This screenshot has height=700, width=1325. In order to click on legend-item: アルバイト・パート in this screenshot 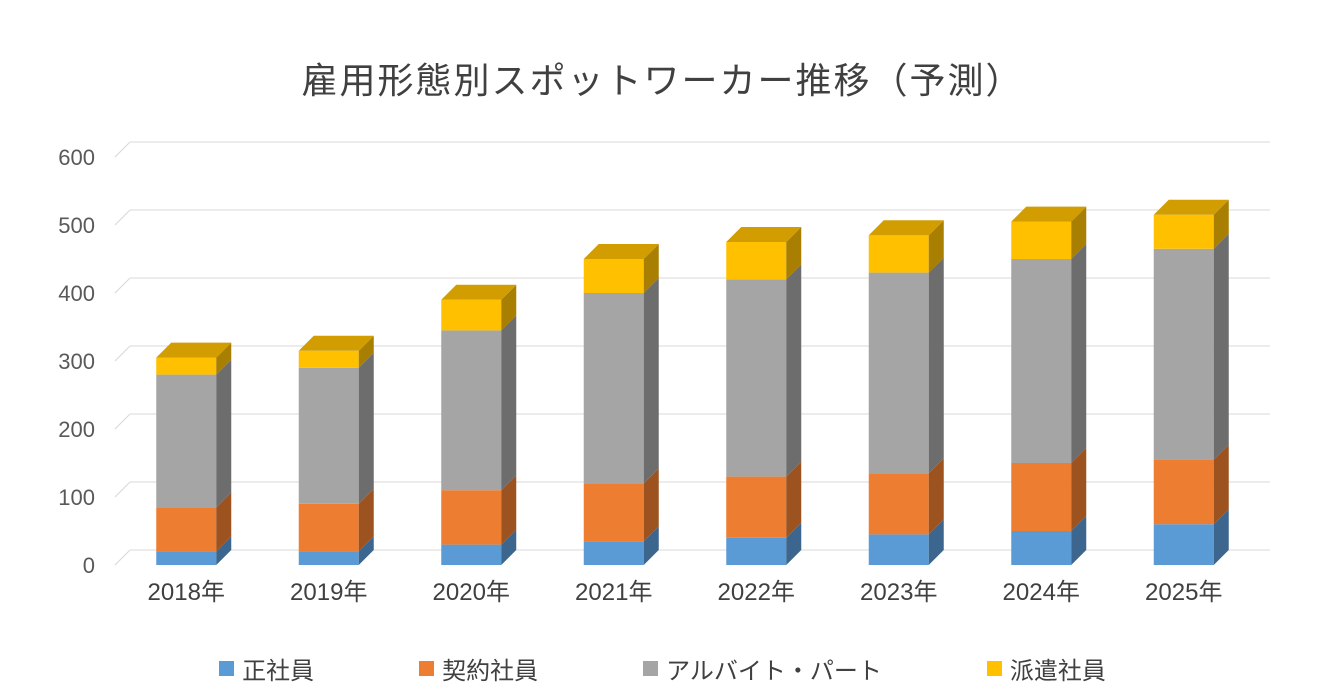, I will do `click(762, 668)`.